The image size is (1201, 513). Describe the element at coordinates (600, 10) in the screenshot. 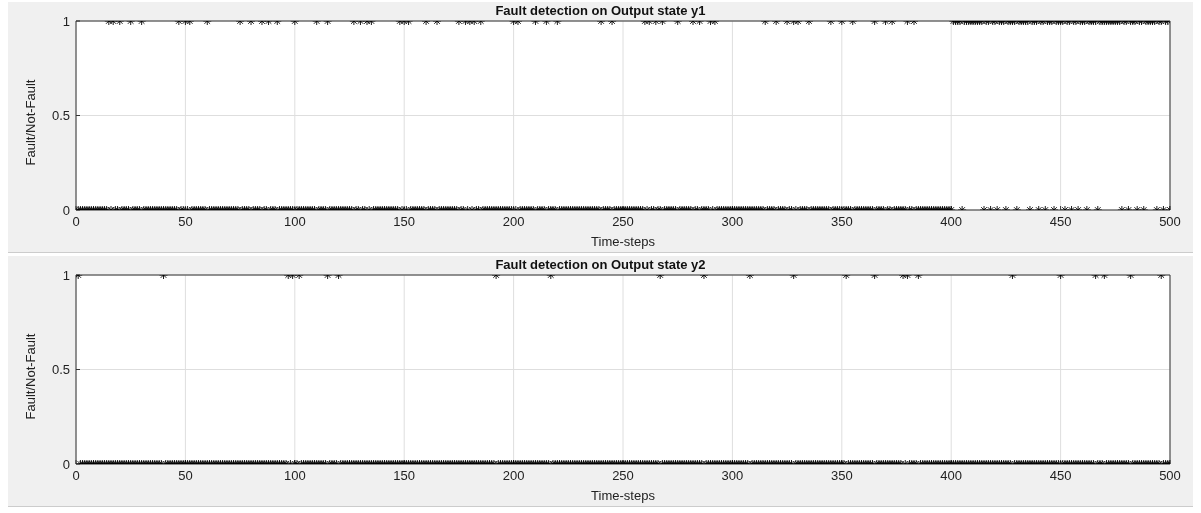

I see `chart-title: Fault detection on Output state y1` at that location.